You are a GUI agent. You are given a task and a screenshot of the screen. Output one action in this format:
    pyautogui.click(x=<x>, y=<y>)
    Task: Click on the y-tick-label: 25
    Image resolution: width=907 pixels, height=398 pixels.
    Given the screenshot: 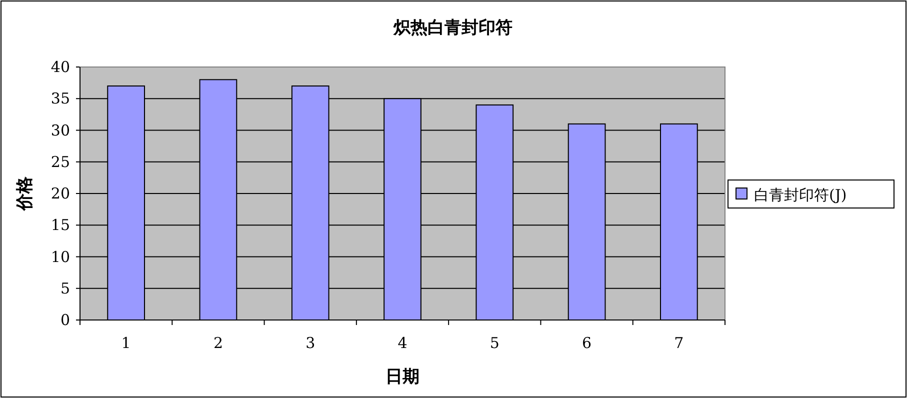 What is the action you would take?
    pyautogui.click(x=60, y=161)
    